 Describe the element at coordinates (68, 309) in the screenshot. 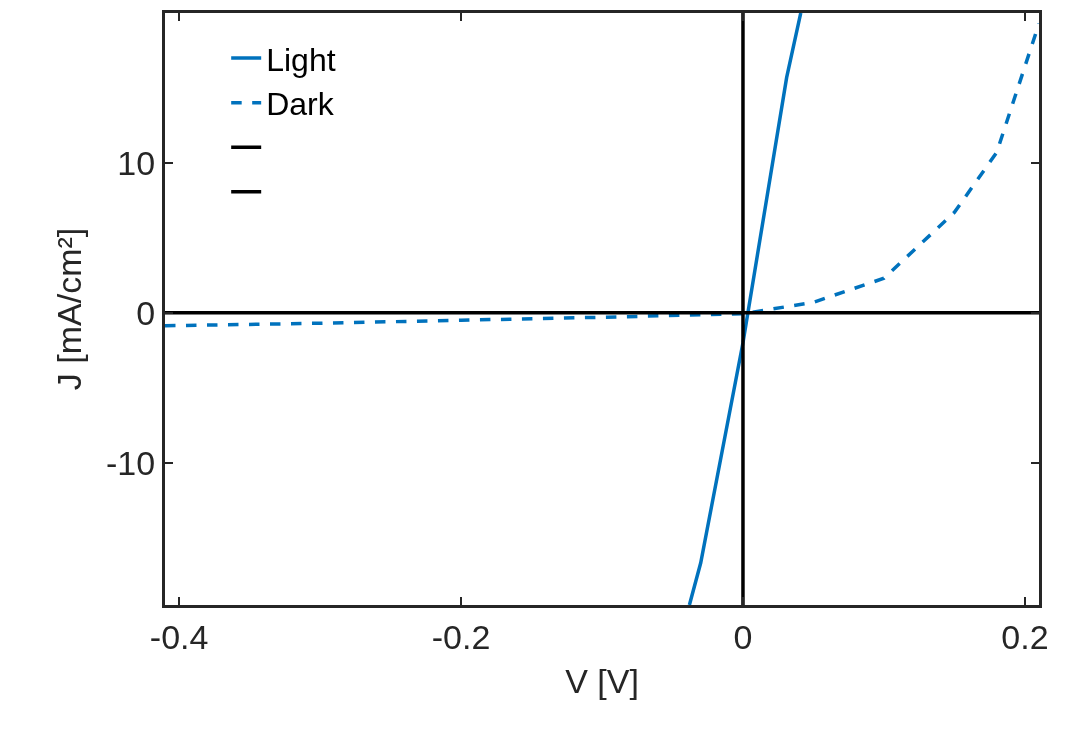

I see `y-axis-title: J [mA/cm²]` at that location.